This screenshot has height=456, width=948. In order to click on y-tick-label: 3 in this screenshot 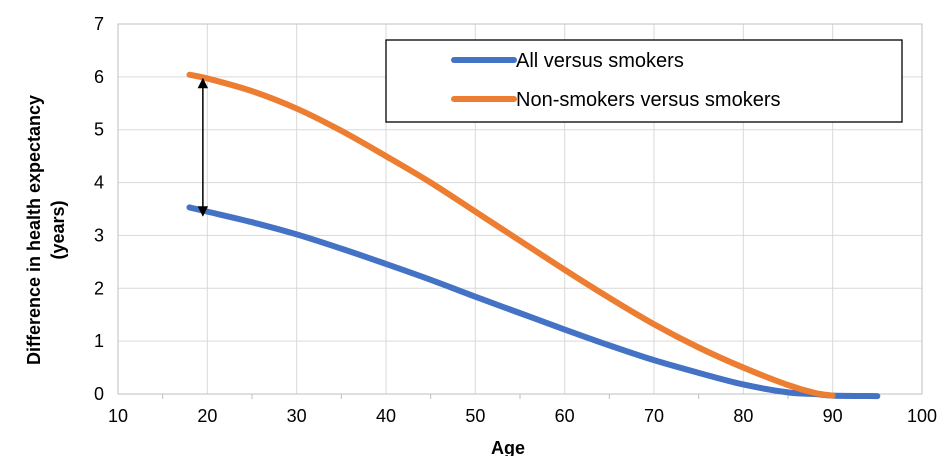, I will do `click(99, 235)`.